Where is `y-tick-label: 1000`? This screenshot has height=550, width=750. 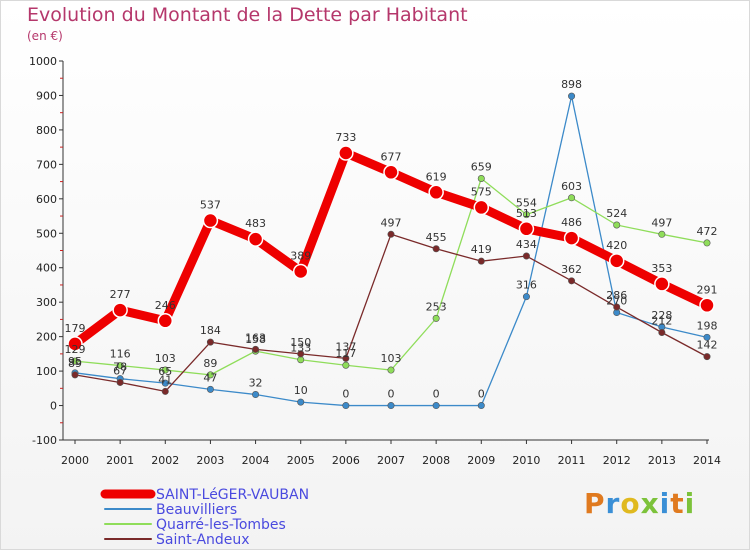
y-tick-label: 1000 is located at coordinates (43, 61).